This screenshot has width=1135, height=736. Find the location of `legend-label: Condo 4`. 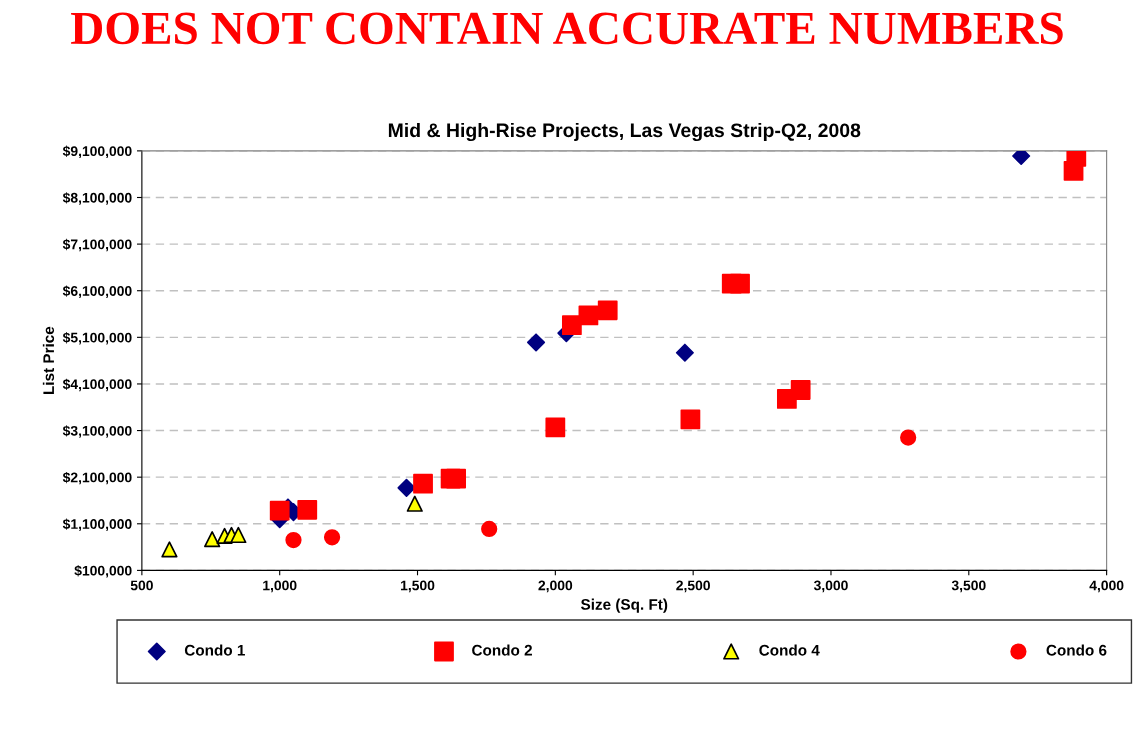

legend-label: Condo 4 is located at coordinates (789, 650).